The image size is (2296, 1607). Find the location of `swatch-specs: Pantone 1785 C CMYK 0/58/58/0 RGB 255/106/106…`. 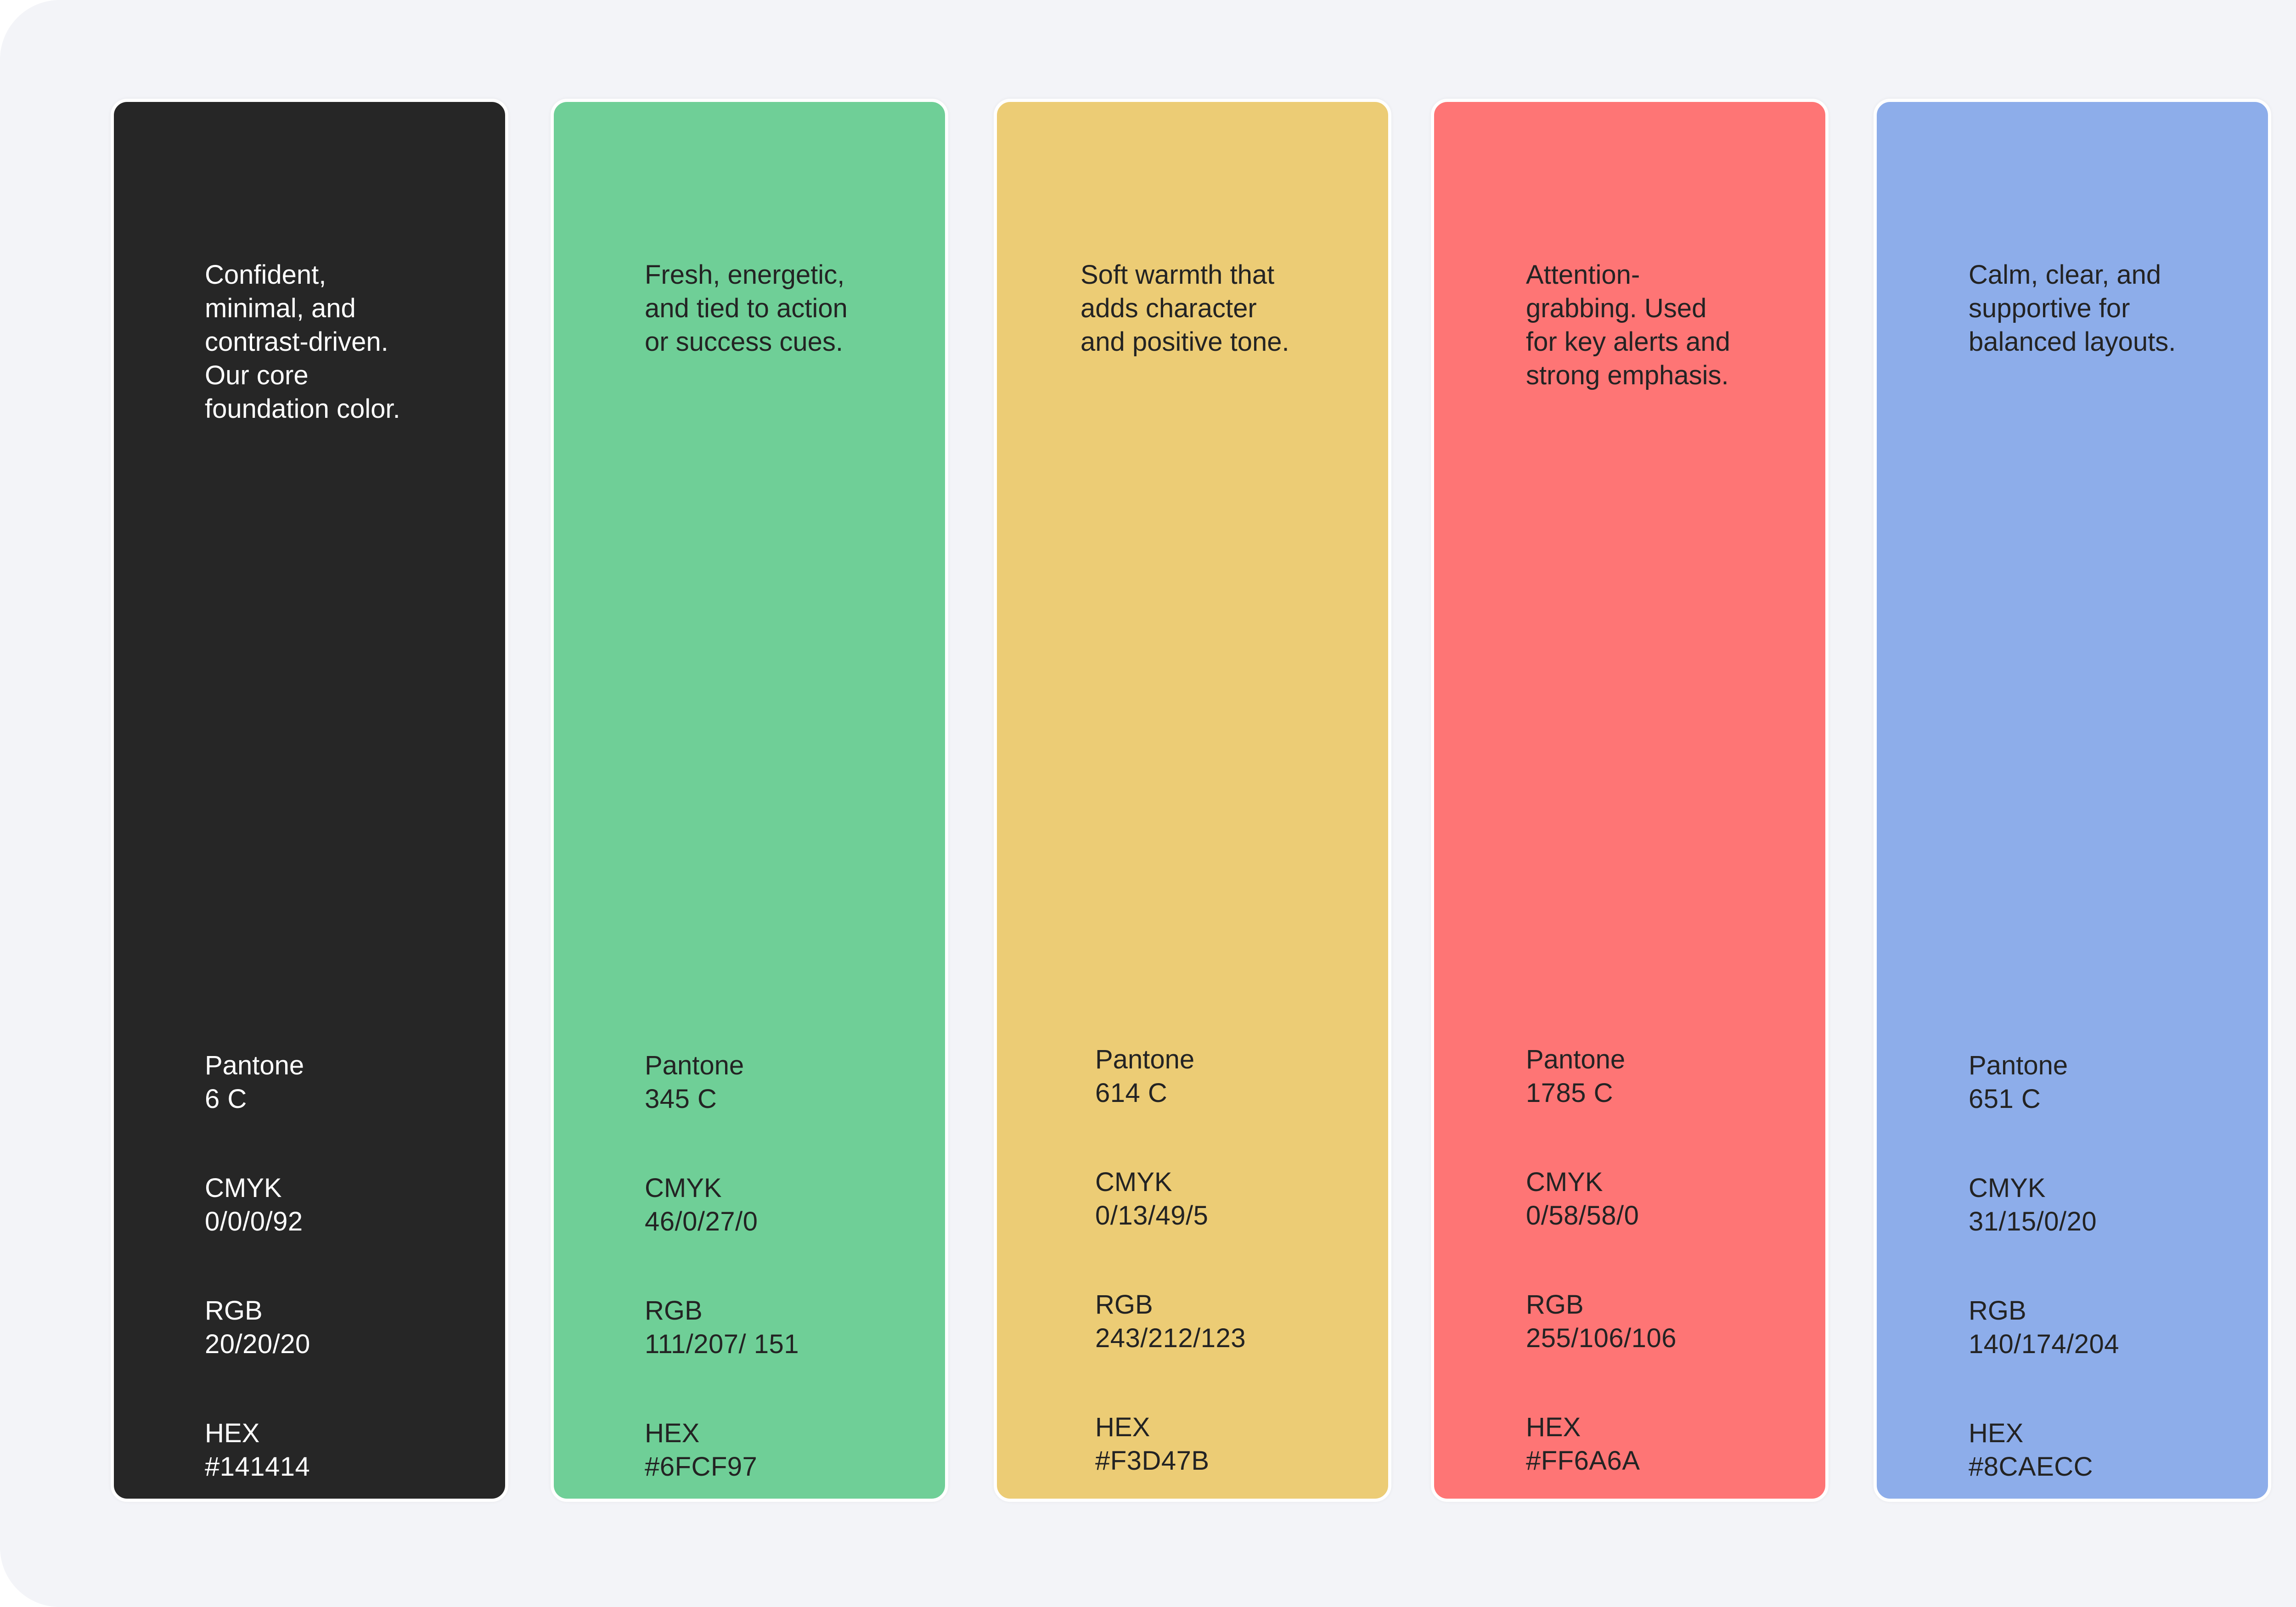

swatch-specs: Pantone 1785 C CMYK 0/58/58/0 RGB 255/106/106… is located at coordinates (1601, 1288).